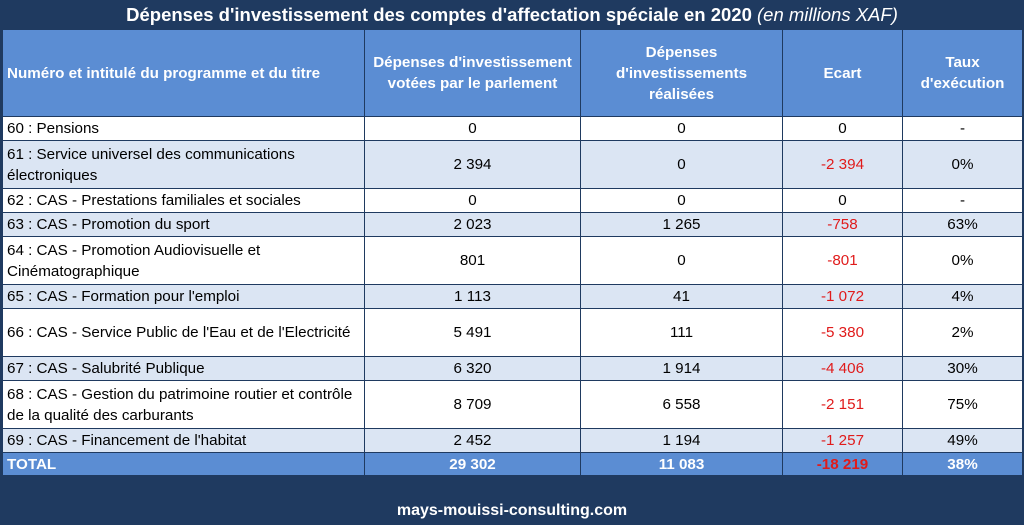 Image resolution: width=1024 pixels, height=525 pixels. Describe the element at coordinates (183, 296) in the screenshot. I see `row-label: 65 : CAS - Formation pour l'emploi` at that location.